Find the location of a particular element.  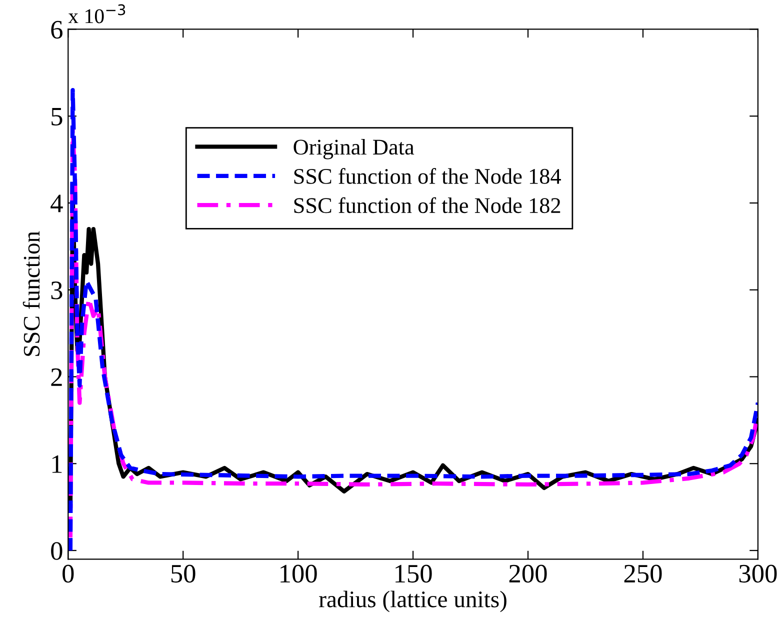

y-tick-label: 1 is located at coordinates (57, 464).